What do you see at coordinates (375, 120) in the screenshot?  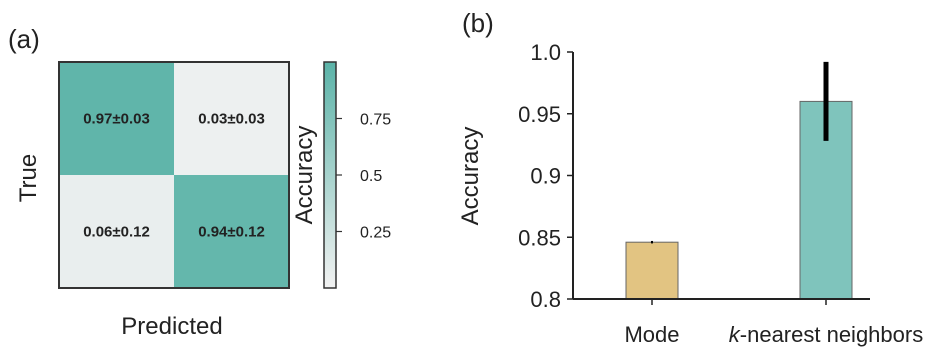 I see `colorbar-tick-label: 0.75` at bounding box center [375, 120].